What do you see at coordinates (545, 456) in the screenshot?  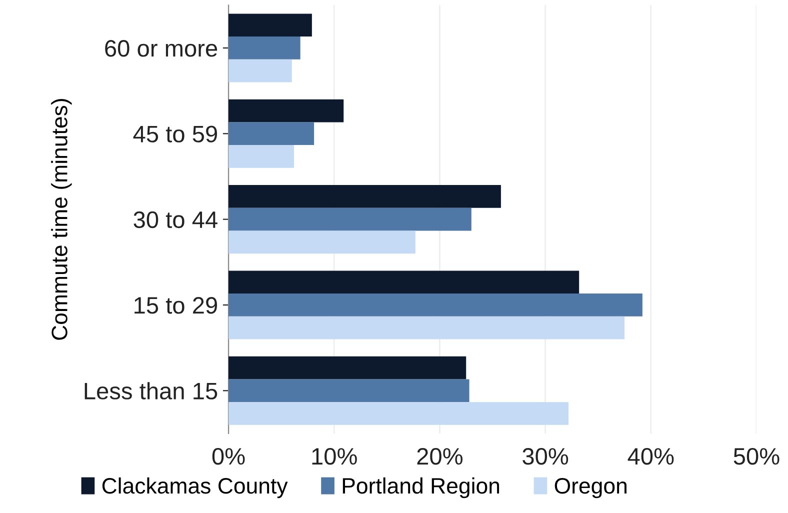 I see `x-tick-label: 30%` at bounding box center [545, 456].